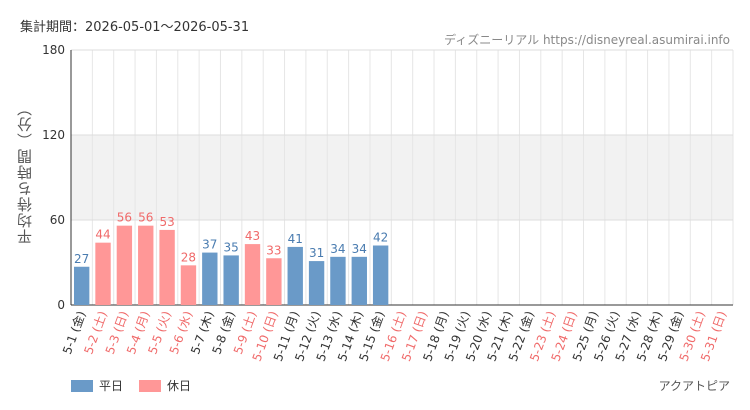 The width and height of the screenshot is (750, 410). I want to click on y-tick-label: 180, so click(53, 50).